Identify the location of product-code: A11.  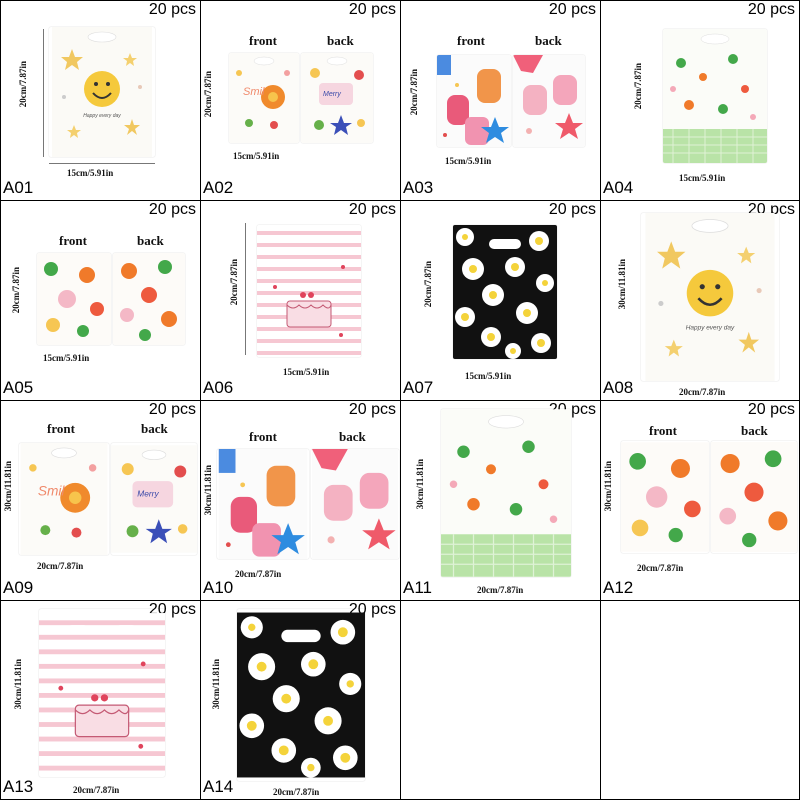
(417, 587).